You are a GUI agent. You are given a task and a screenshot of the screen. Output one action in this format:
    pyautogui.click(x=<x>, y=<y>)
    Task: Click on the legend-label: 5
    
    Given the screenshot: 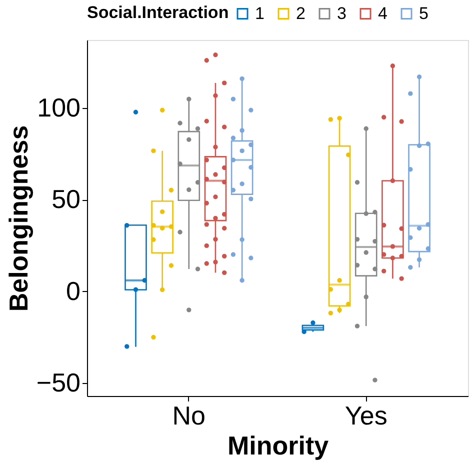 What is the action you would take?
    pyautogui.click(x=423, y=13)
    